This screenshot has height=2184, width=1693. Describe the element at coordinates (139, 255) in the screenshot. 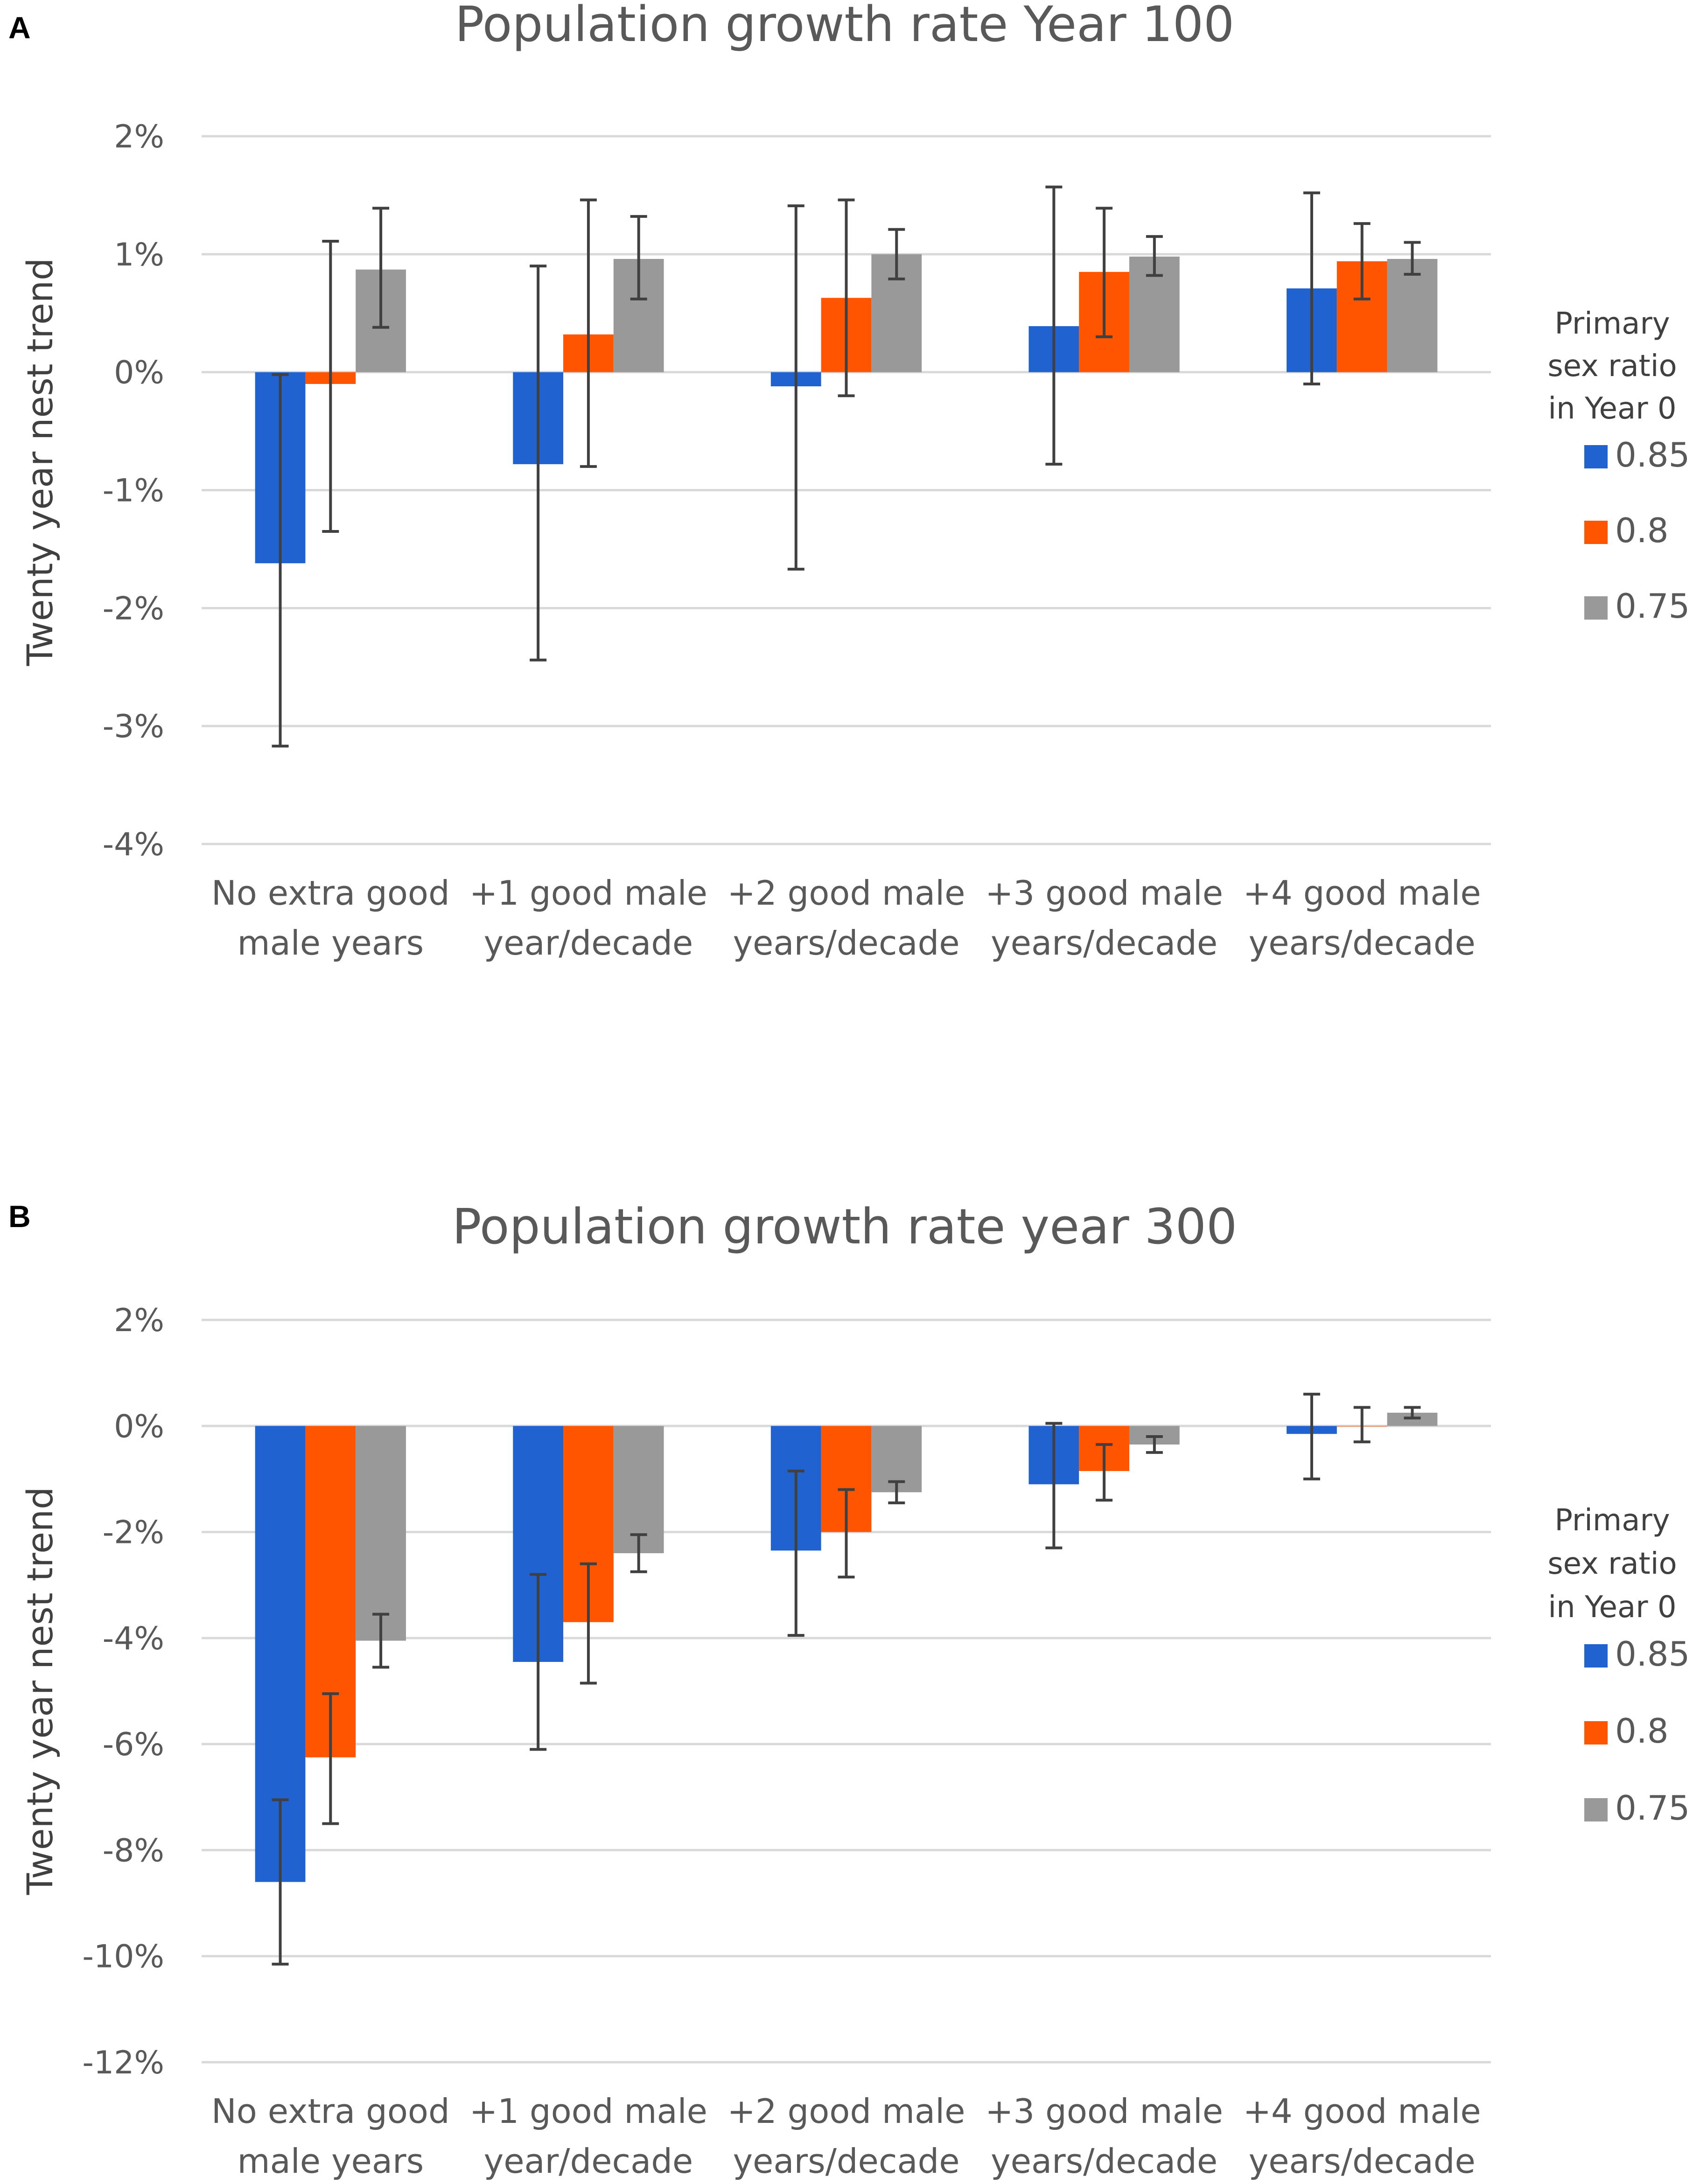

I see `y-tick-label: 1%` at that location.